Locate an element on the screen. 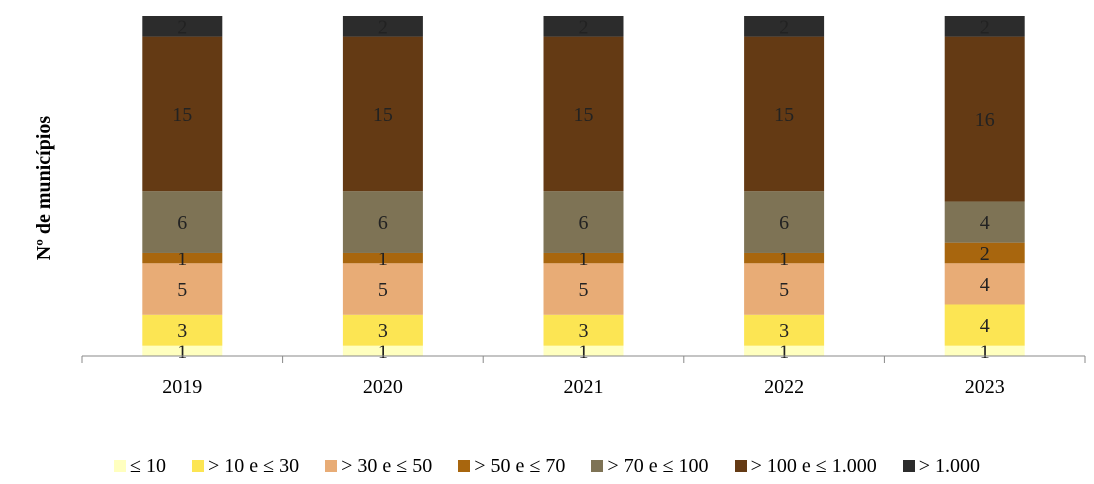  bar-segment-2019-s2 is located at coordinates (182, 289).